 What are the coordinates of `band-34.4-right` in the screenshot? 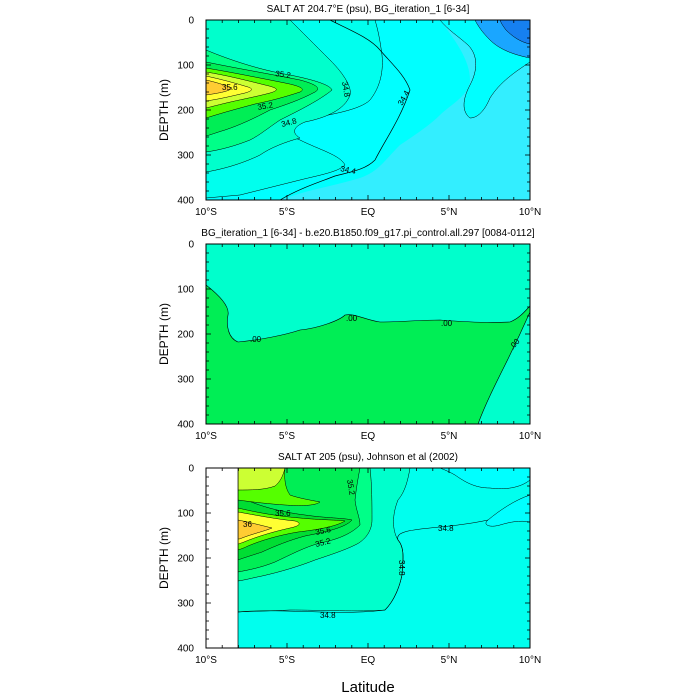 It's located at (484, 478).